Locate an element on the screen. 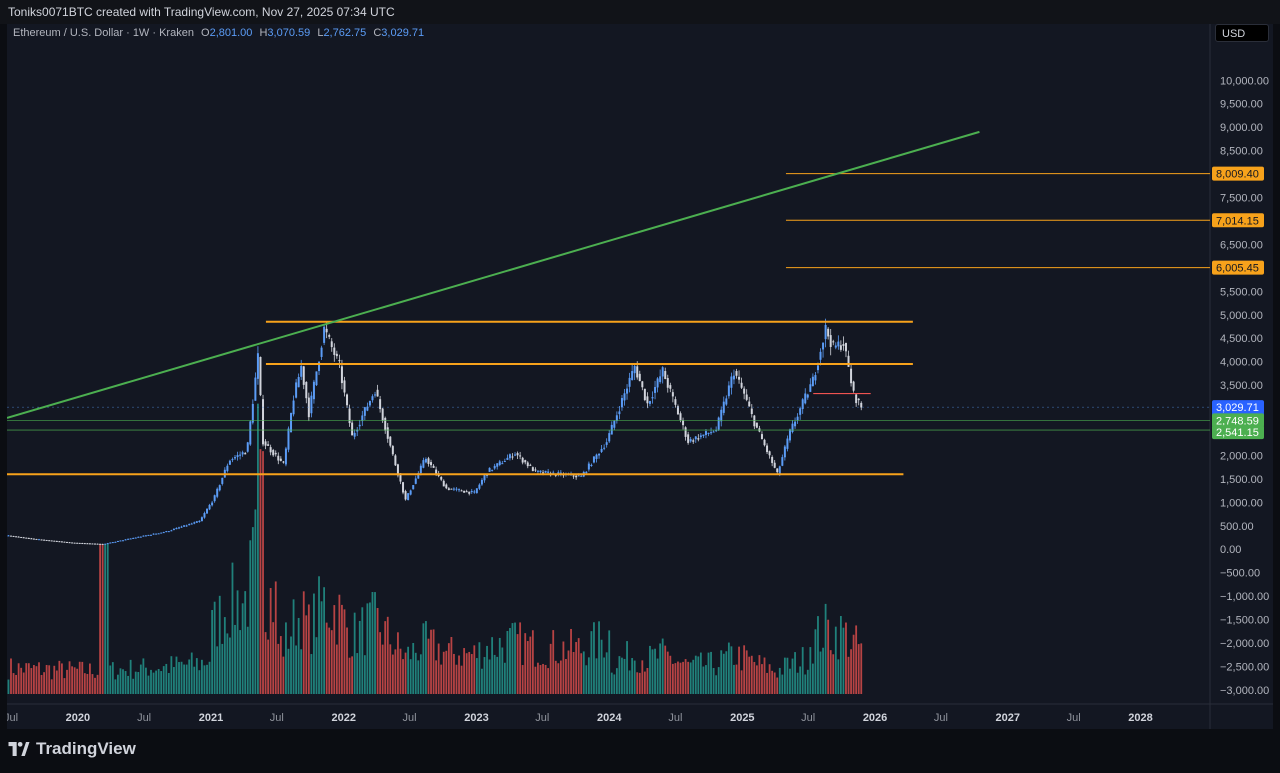  close-value: 3,029.71 is located at coordinates (403, 33).